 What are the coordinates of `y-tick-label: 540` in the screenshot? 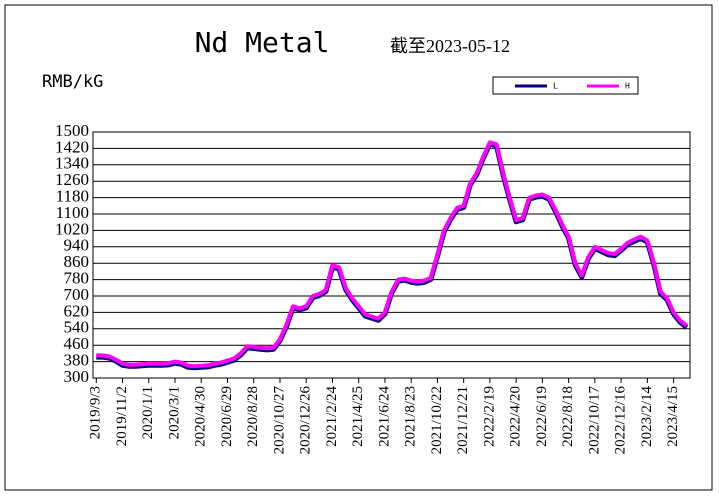 It's located at (77, 327).